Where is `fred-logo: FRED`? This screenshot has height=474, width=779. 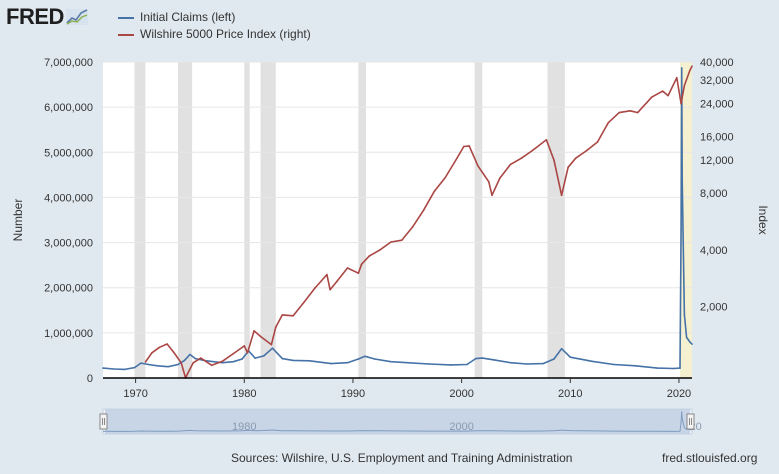
fred-logo: FRED is located at coordinates (47, 17).